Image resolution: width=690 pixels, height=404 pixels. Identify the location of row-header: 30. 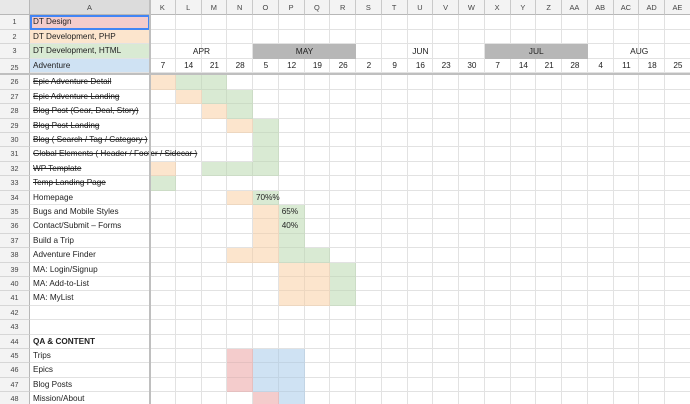
(15, 140).